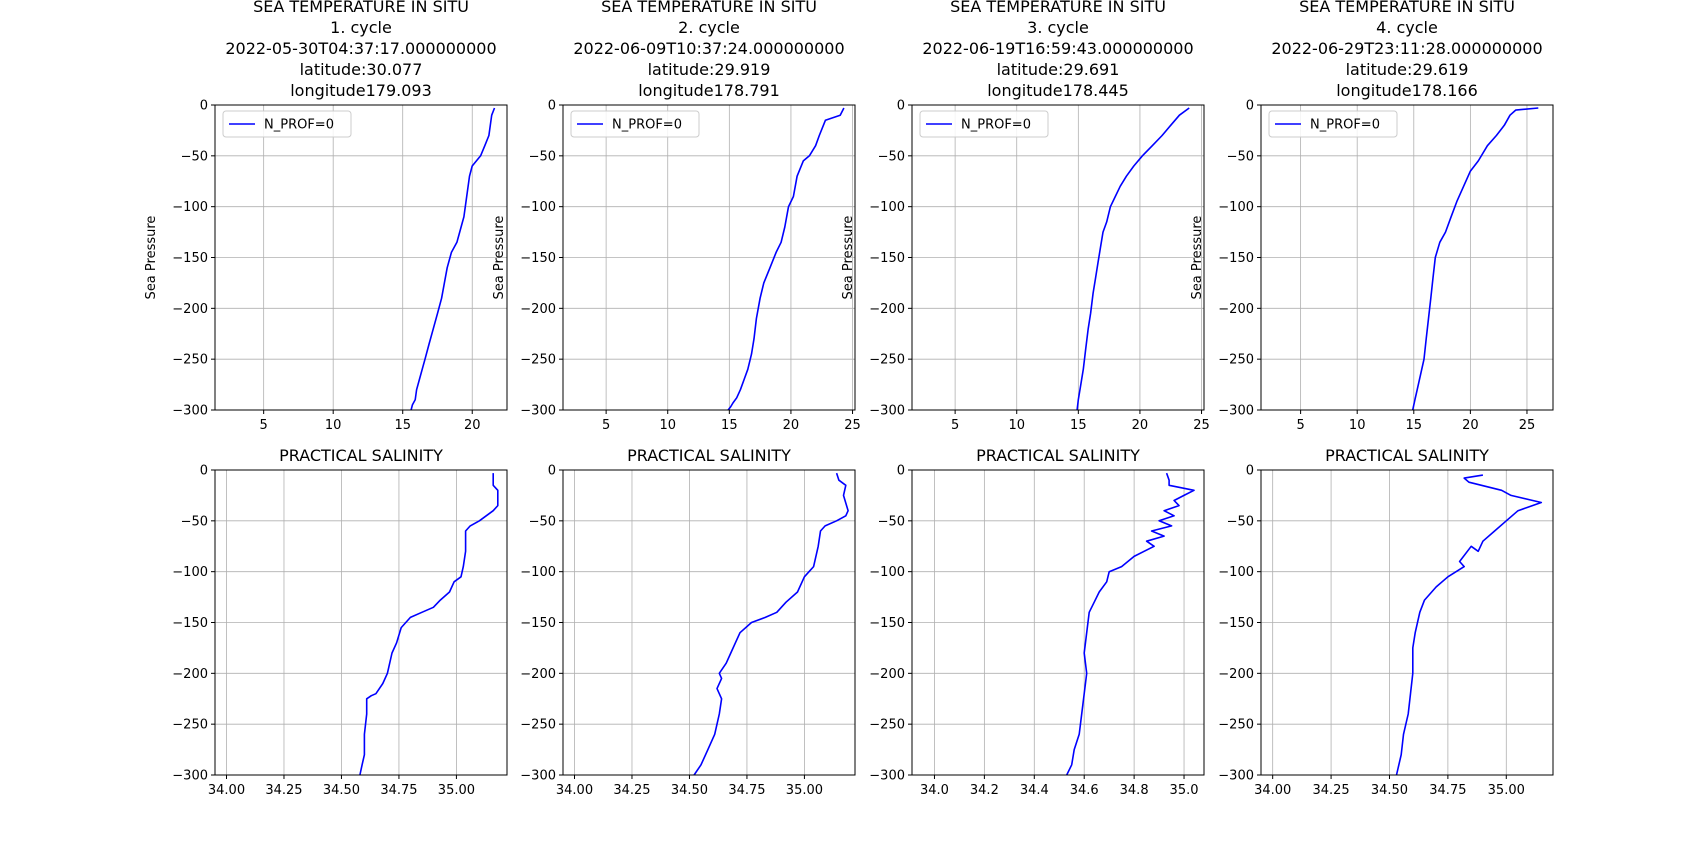 Image resolution: width=1706 pixels, height=860 pixels. What do you see at coordinates (709, 90) in the screenshot?
I see `subplot-title-line: longitude178.791` at bounding box center [709, 90].